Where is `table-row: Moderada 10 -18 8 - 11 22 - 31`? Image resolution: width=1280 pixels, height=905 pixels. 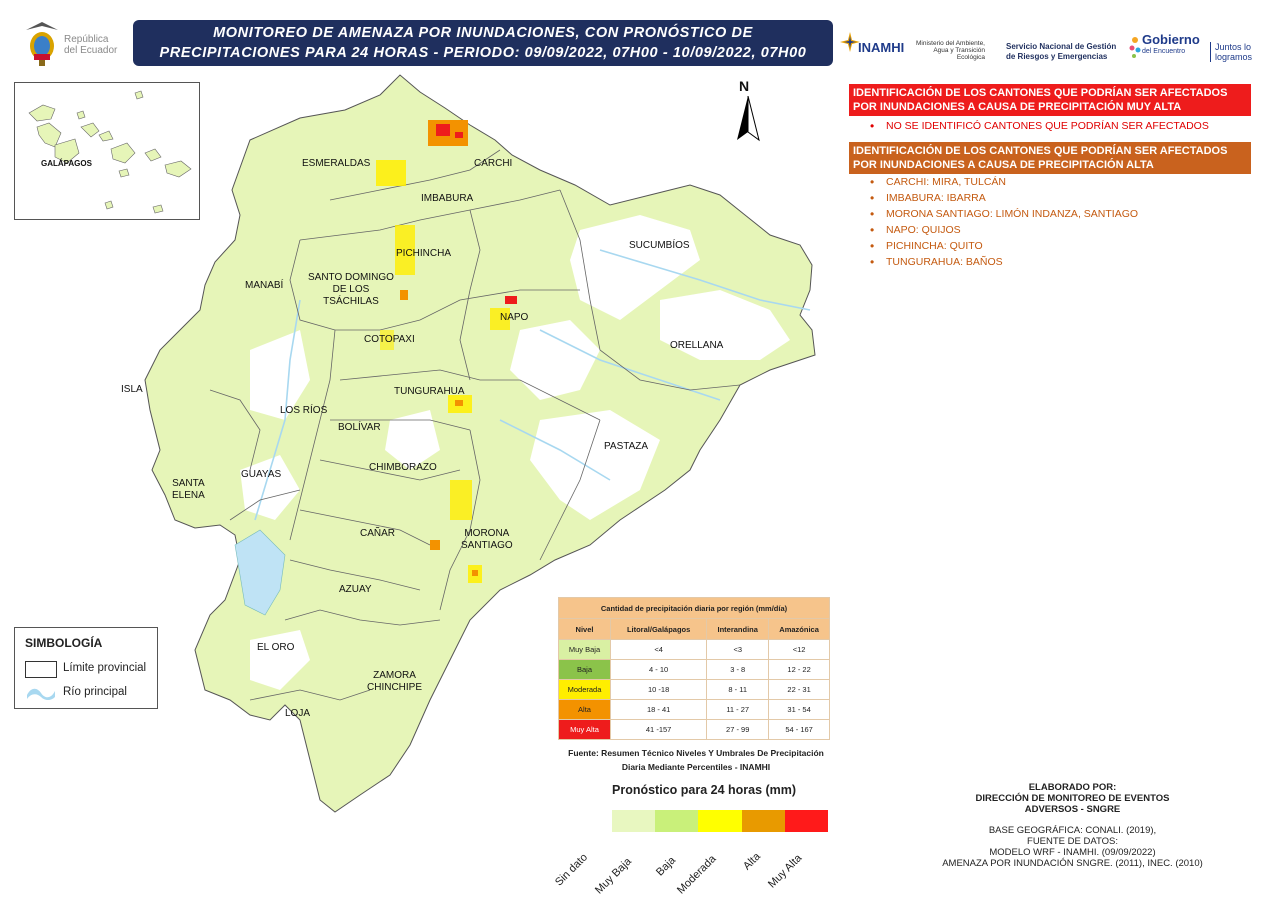
table-row: Moderada 10 -18 8 - 11 22 - 31 is located at coordinates (694, 689).